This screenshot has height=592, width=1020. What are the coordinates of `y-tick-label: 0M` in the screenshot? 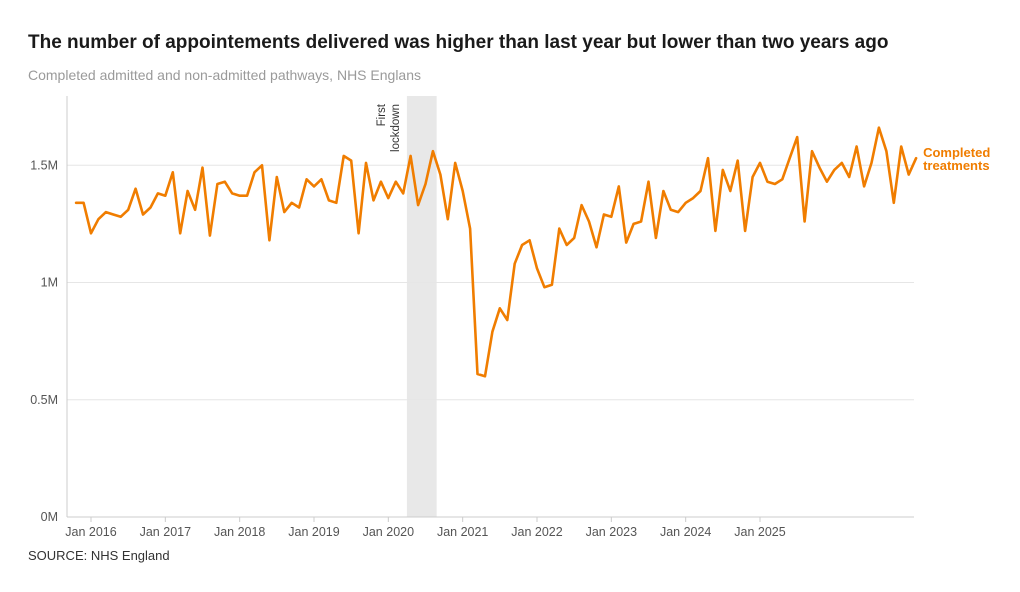 It's located at (49, 517).